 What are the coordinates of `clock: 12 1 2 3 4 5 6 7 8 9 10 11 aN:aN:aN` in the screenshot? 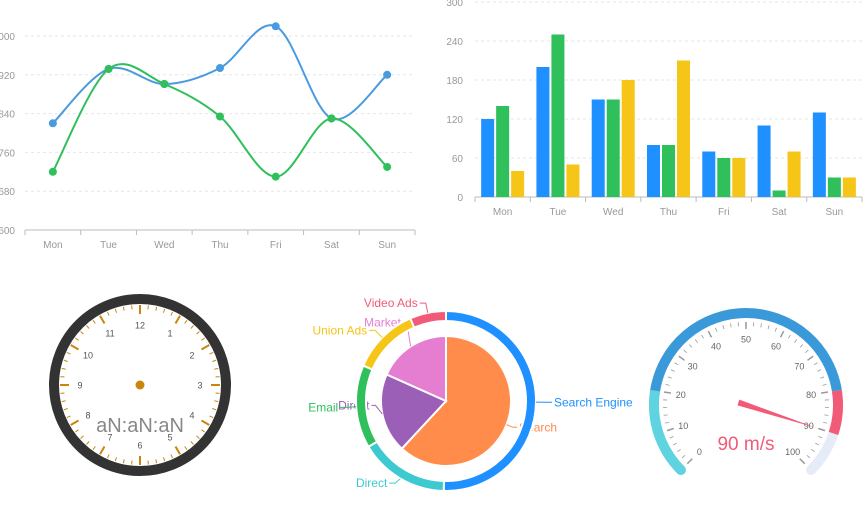 It's located at (140, 390).